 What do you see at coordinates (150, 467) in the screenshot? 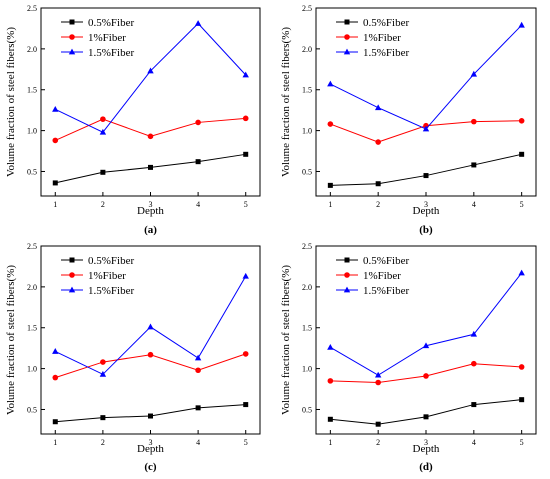
I see `panel-label: (c)` at bounding box center [150, 467].